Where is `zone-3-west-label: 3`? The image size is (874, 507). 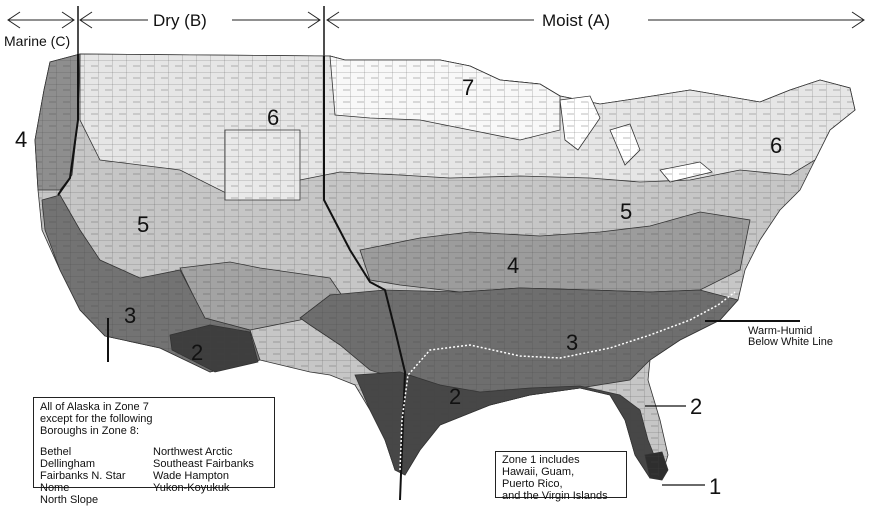
zone-3-west-label: 3 is located at coordinates (130, 315).